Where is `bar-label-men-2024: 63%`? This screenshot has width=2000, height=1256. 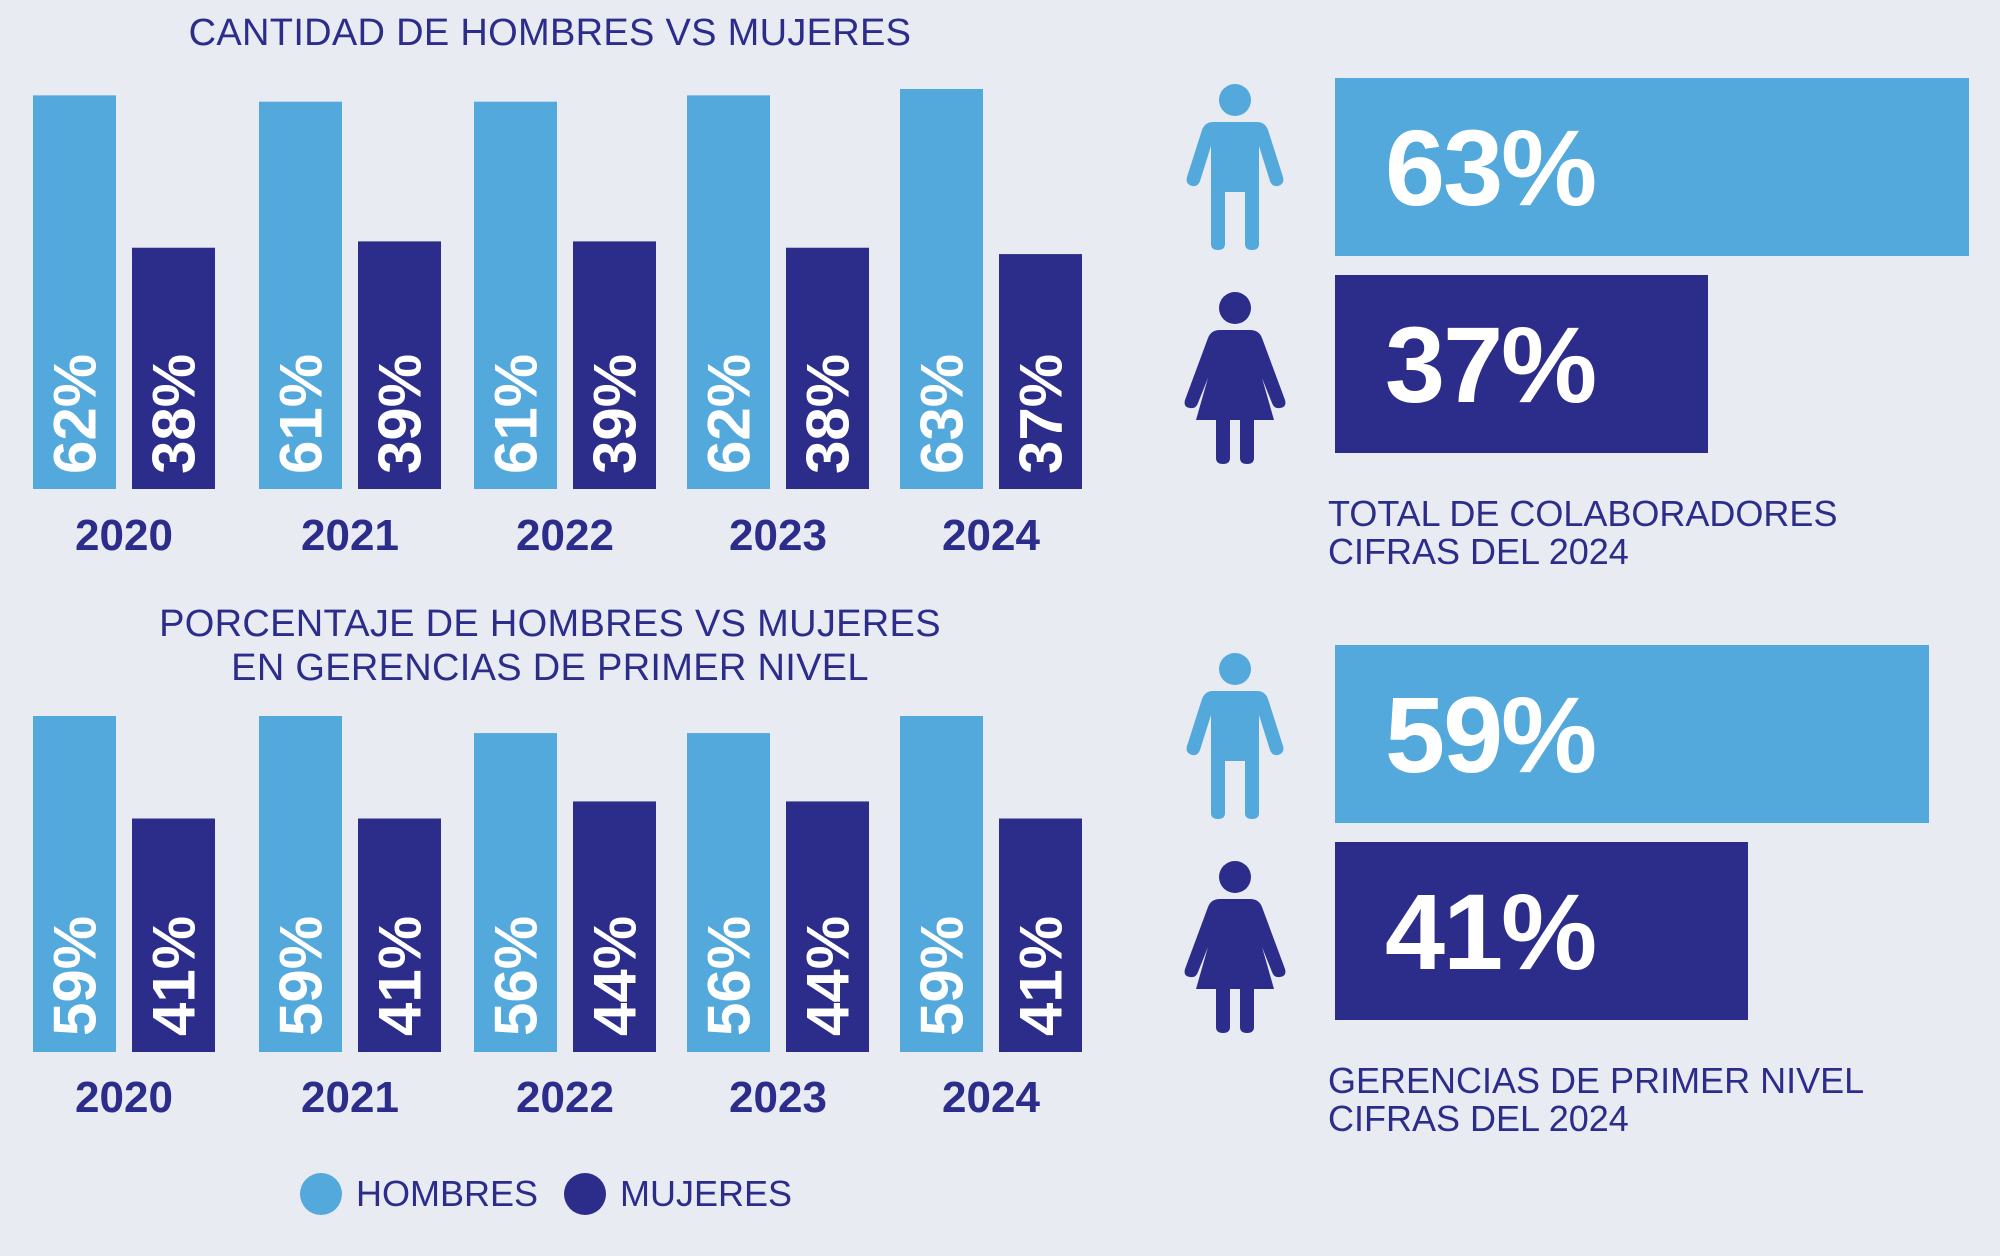
bar-label-men-2024: 63% is located at coordinates (942, 414).